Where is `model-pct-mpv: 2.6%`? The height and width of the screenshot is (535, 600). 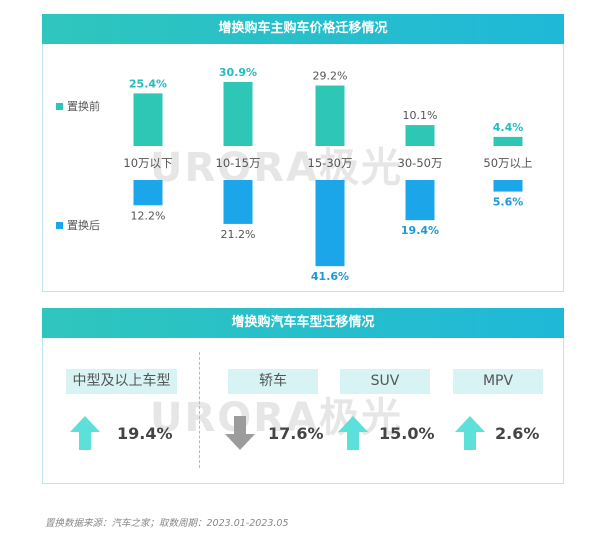
model-pct-mpv: 2.6% is located at coordinates (517, 433).